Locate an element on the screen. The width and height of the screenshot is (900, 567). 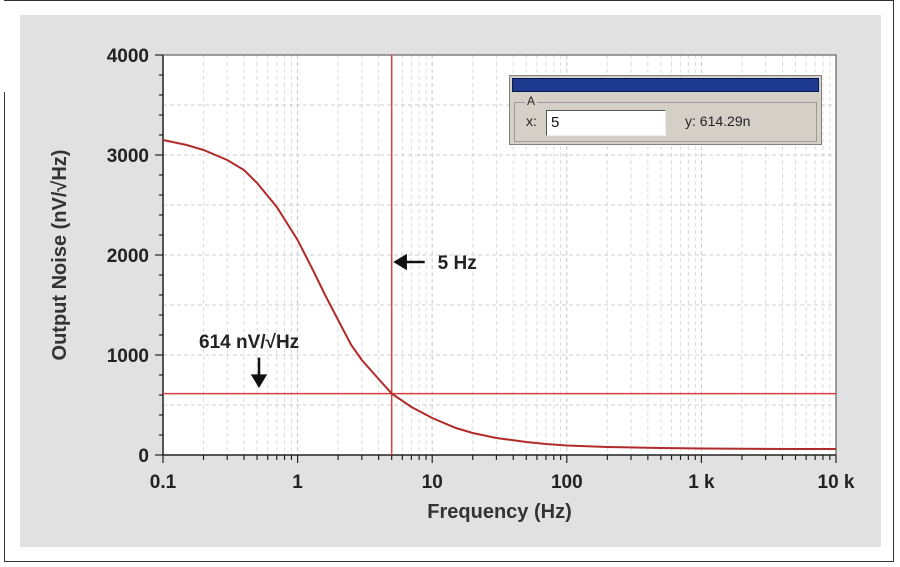
cursor-x-label: x: is located at coordinates (531, 121).